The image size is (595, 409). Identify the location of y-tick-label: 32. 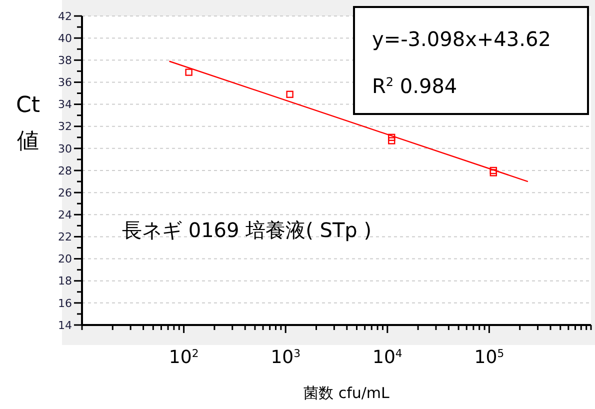
(65, 127).